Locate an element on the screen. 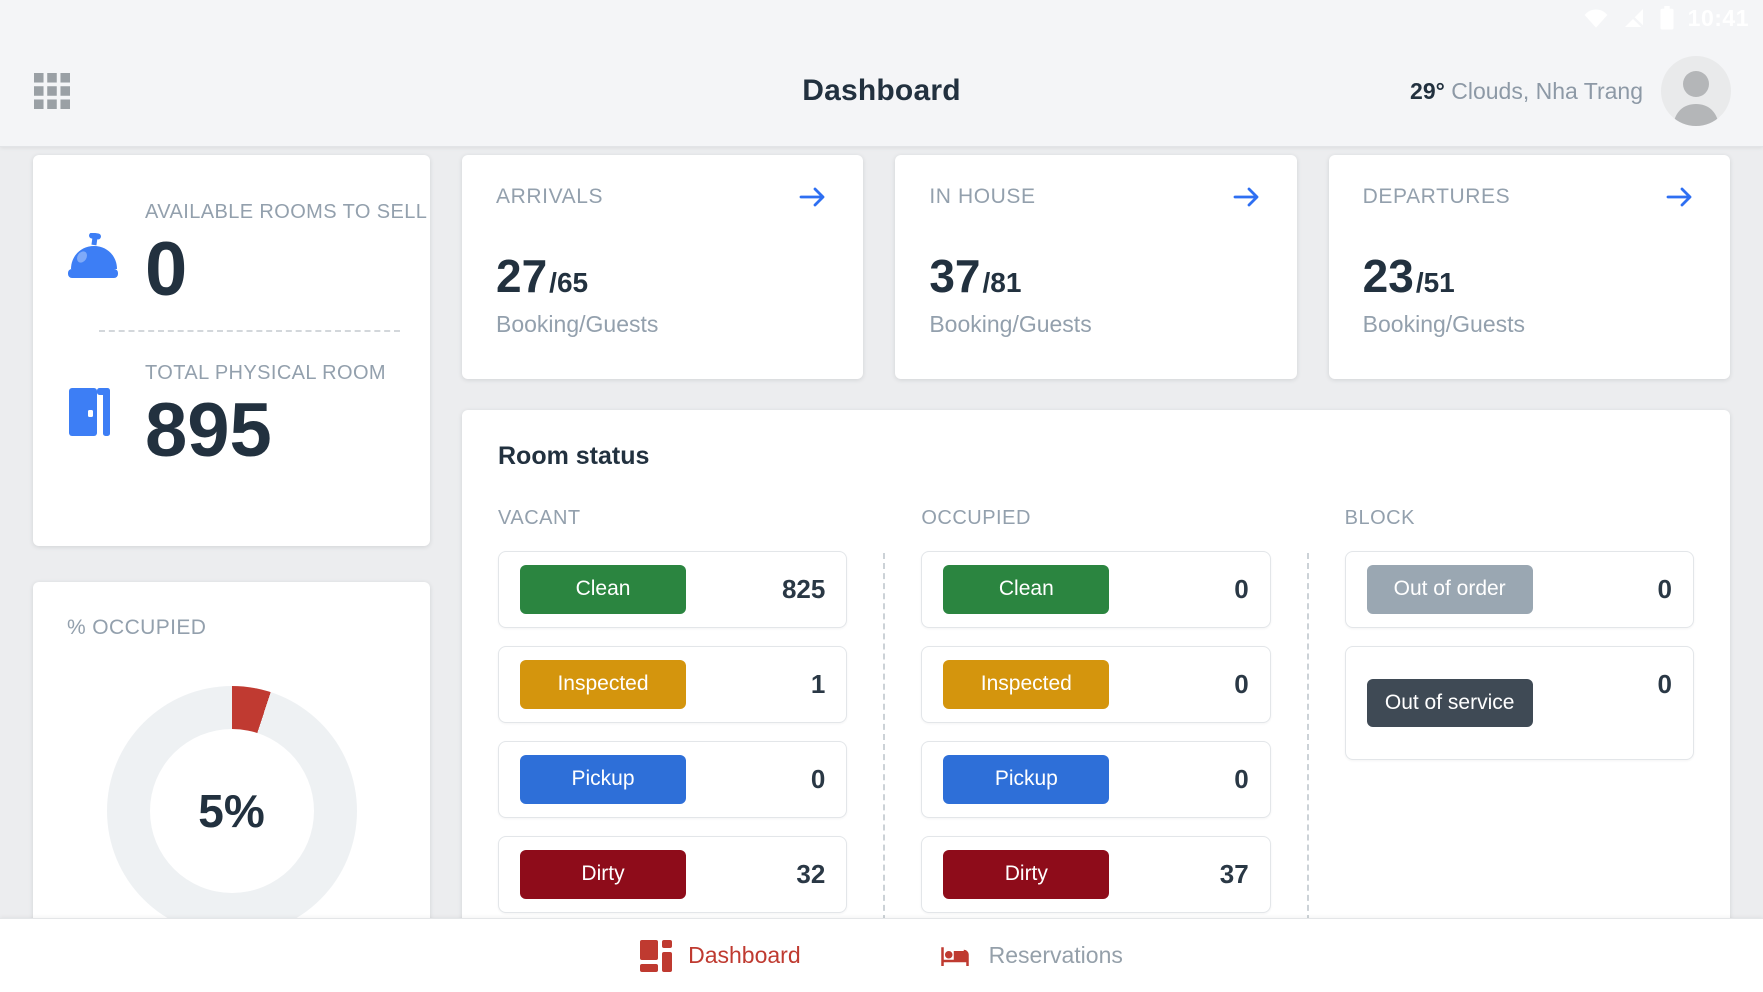 This screenshot has height=992, width=1763. in-house-value: 37 is located at coordinates (955, 276).